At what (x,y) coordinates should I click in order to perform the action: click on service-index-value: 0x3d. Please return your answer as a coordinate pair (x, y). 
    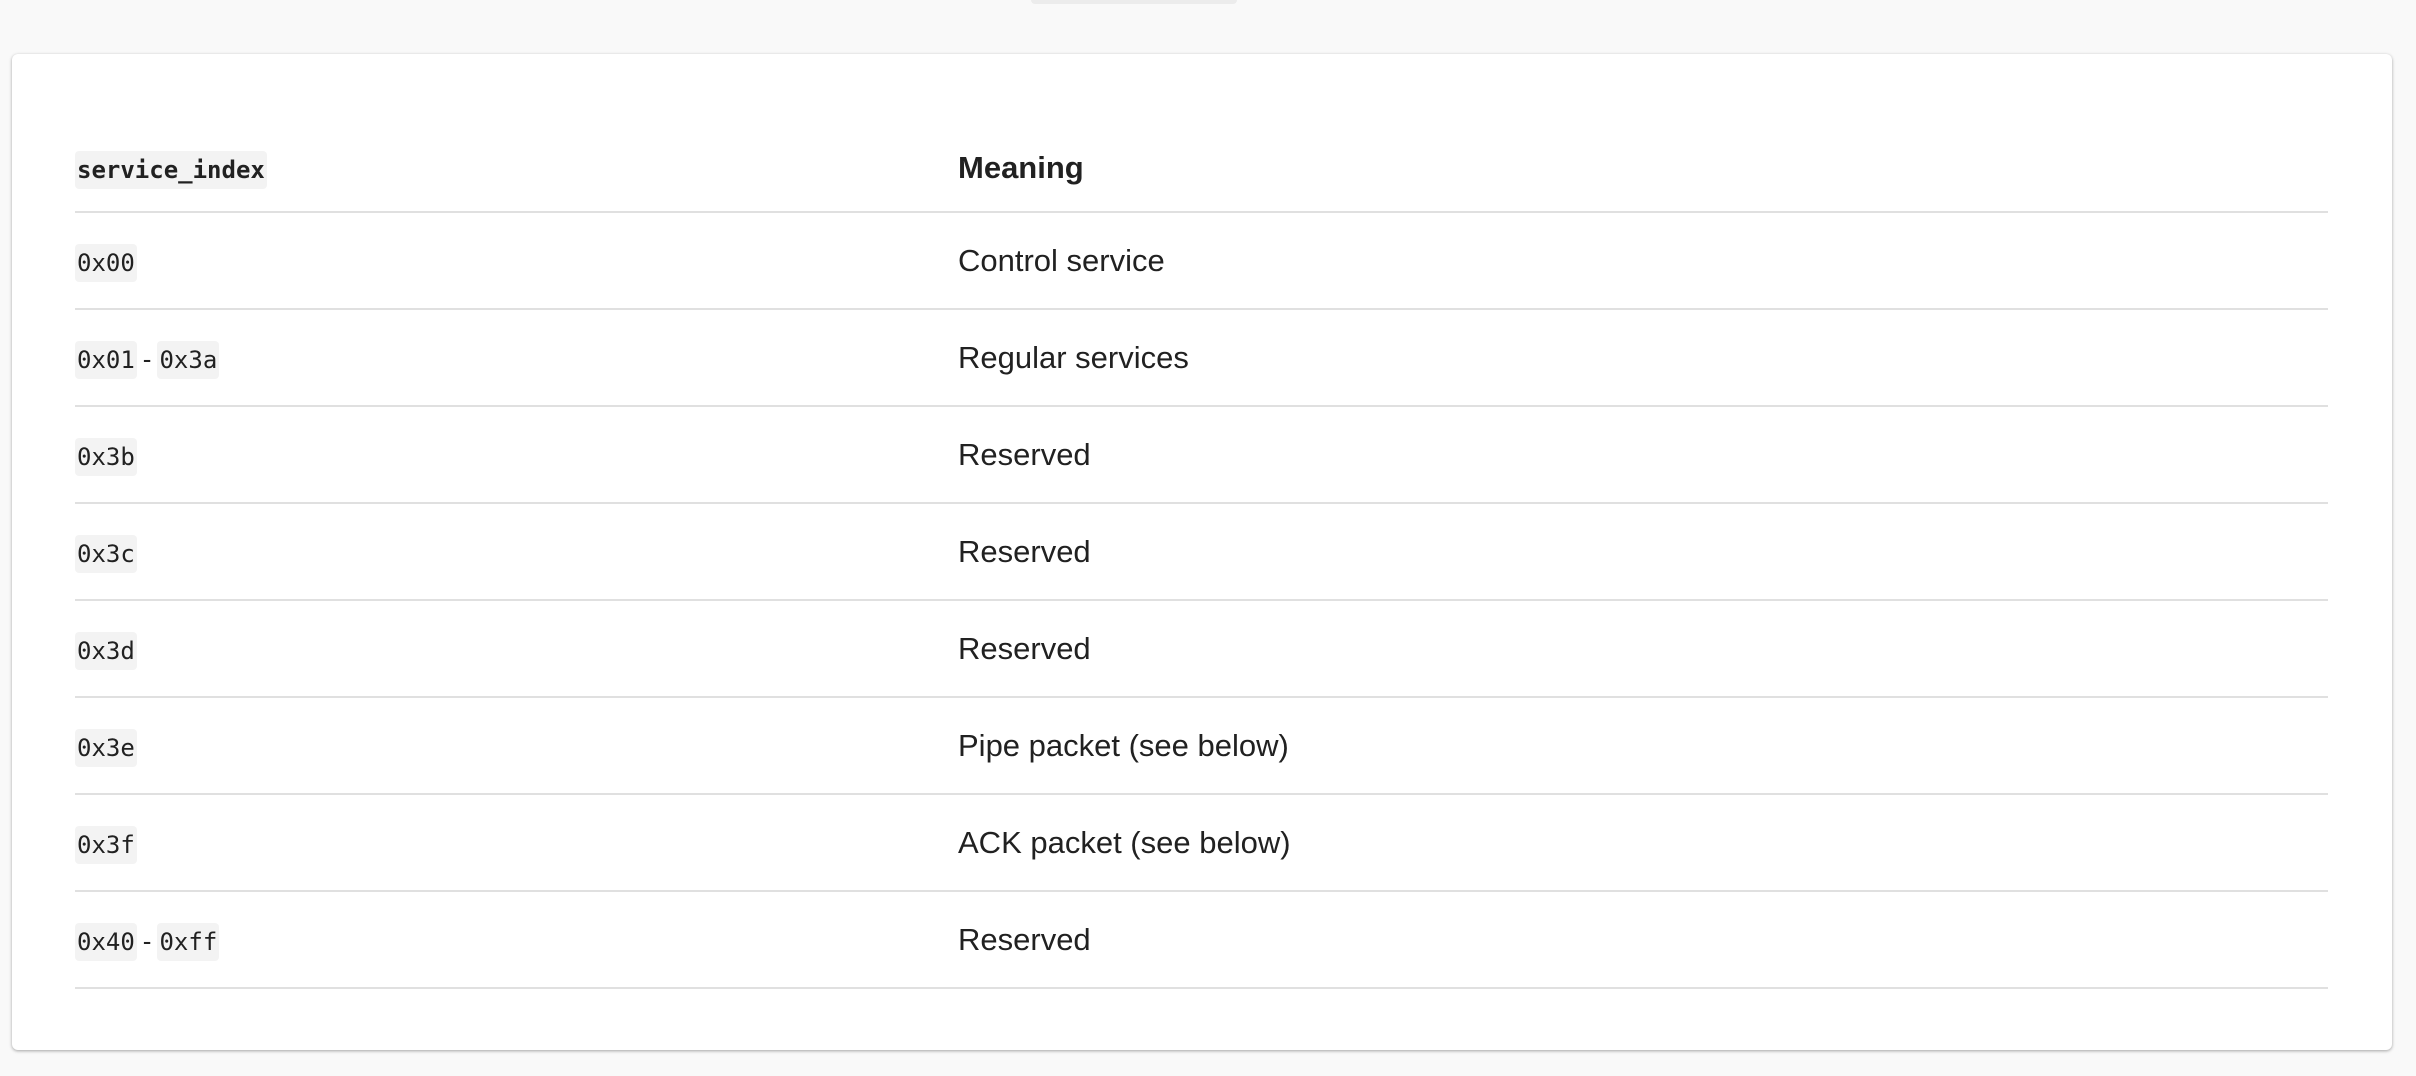
    Looking at the image, I should click on (106, 650).